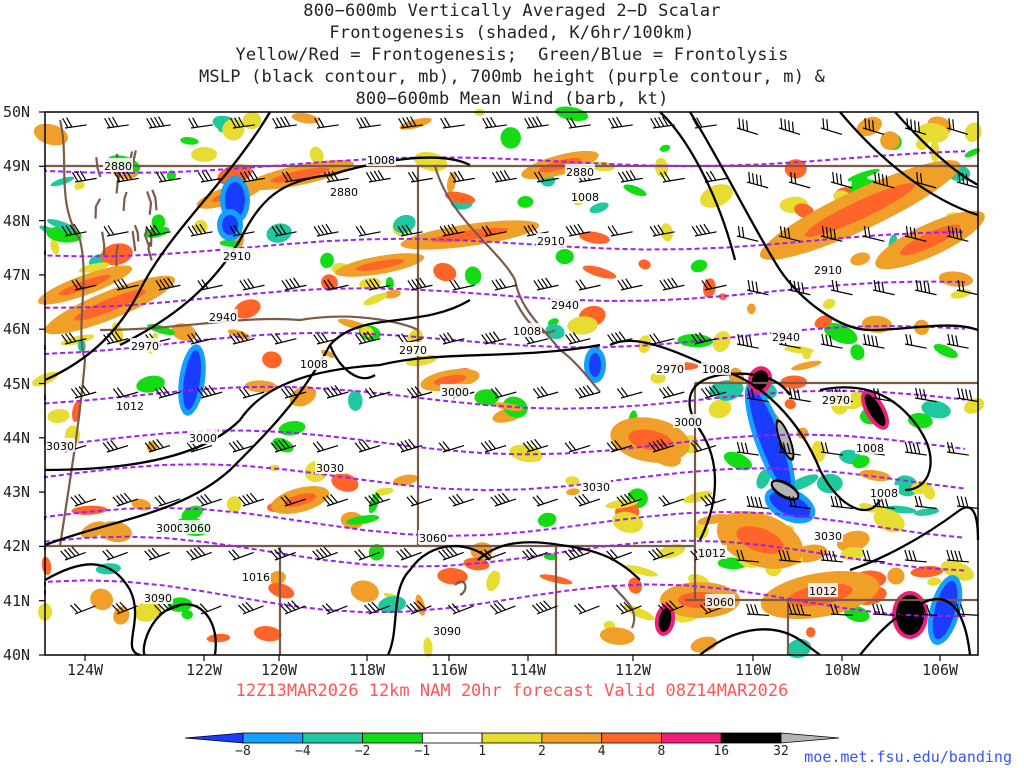 The image size is (1024, 768). Describe the element at coordinates (716, 369) in the screenshot. I see `svg-text: 1008` at that location.